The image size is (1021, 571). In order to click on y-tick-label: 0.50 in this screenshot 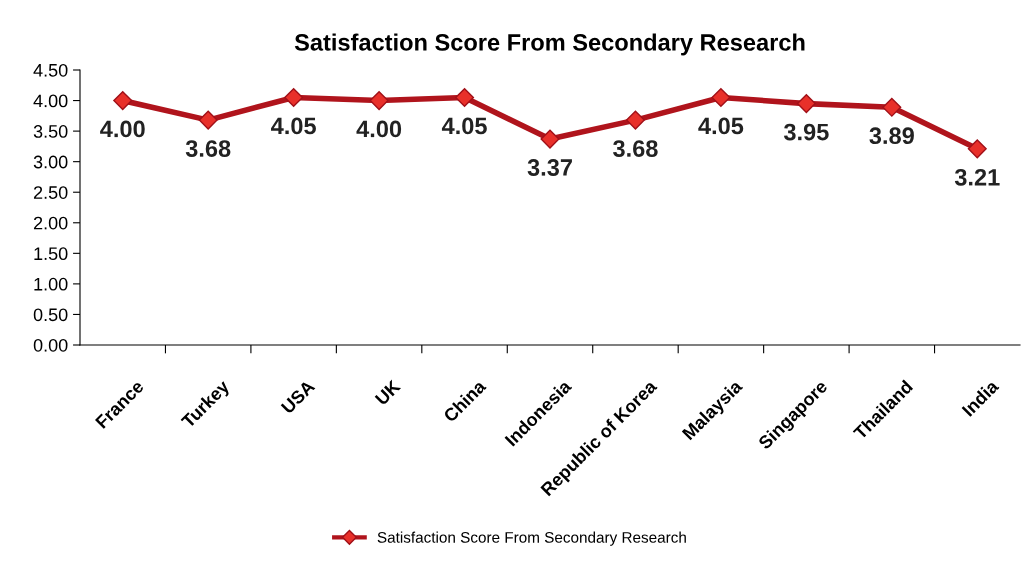, I will do `click(50, 315)`.